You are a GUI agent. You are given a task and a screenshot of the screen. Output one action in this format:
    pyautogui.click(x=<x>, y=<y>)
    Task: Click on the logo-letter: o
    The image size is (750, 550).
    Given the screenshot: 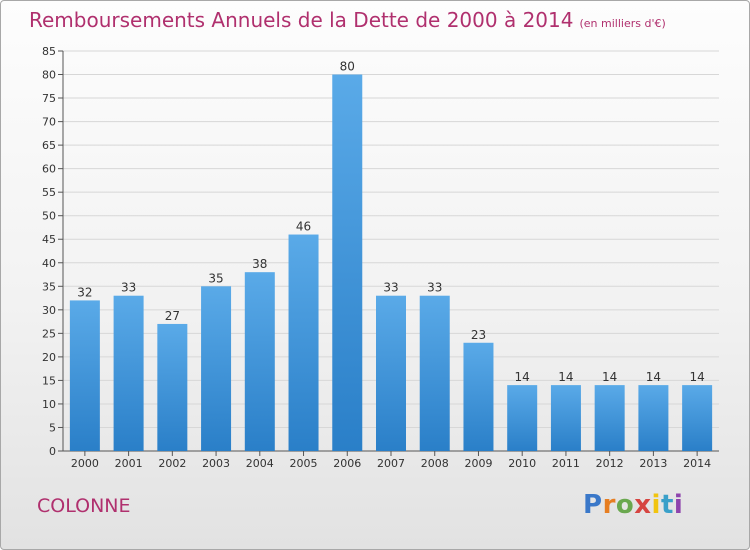 What is the action you would take?
    pyautogui.click(x=625, y=505)
    